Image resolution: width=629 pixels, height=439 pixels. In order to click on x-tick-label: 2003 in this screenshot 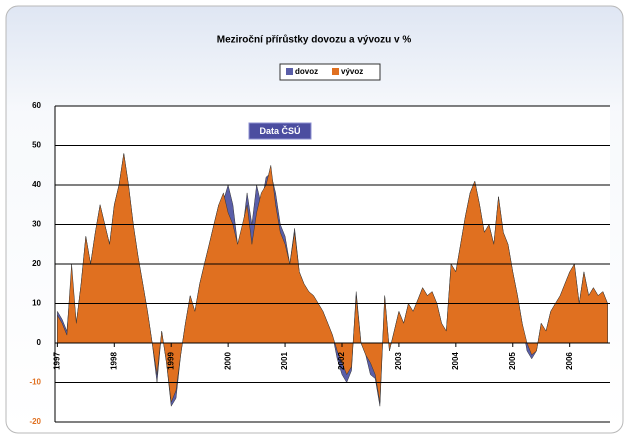, I will do `click(398, 361)`.